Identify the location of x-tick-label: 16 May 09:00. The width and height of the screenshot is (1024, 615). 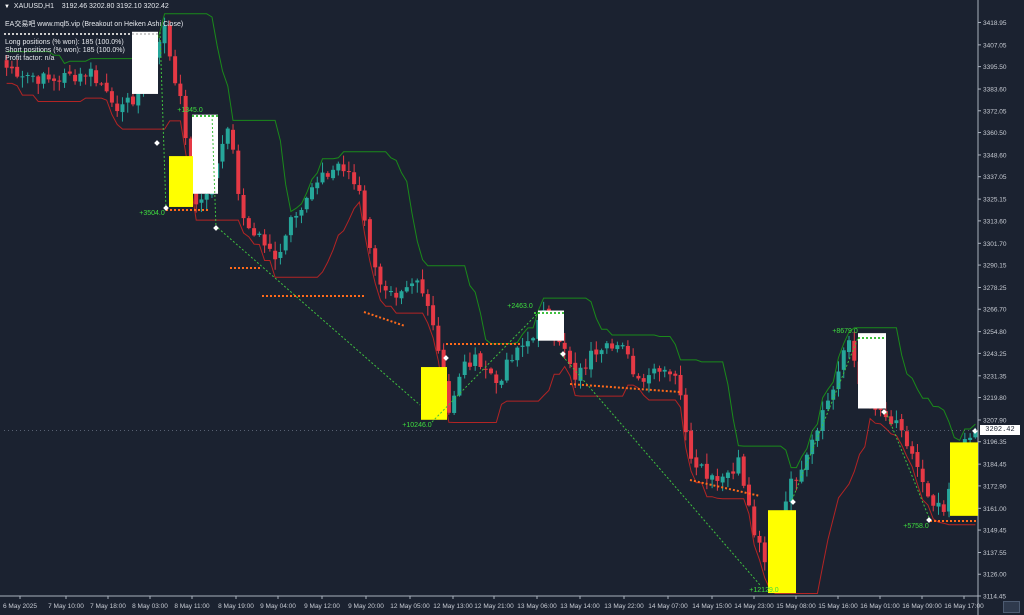
(922, 606).